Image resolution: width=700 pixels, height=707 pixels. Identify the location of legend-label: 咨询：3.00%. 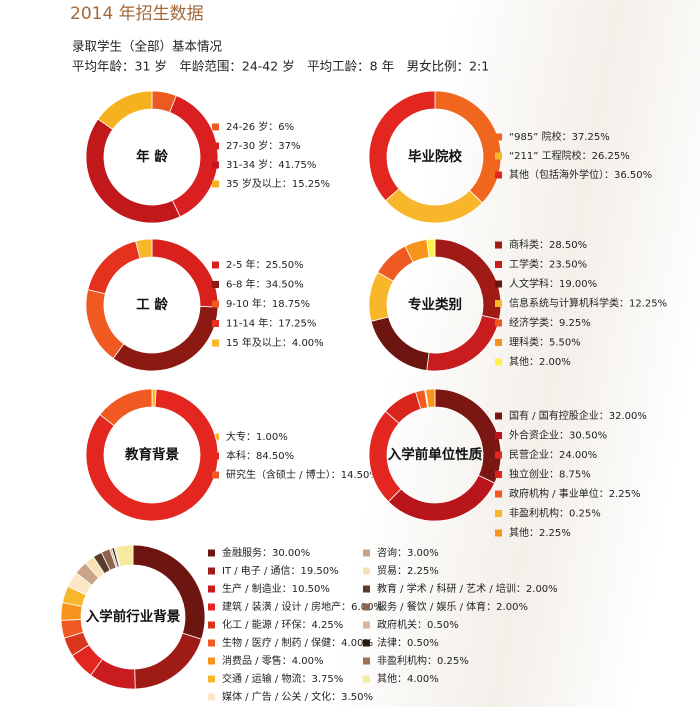
(408, 552).